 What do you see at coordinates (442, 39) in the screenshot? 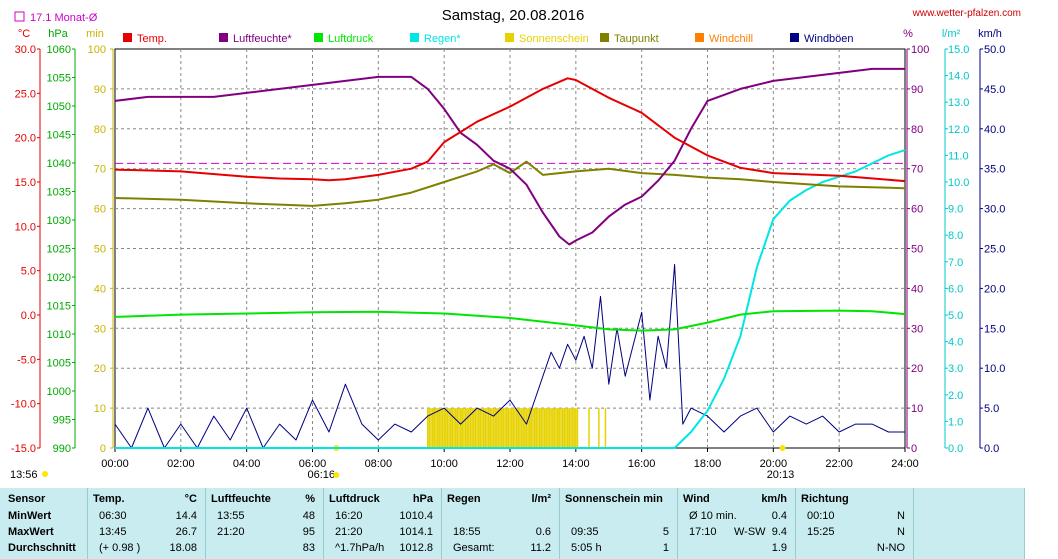
I see `legend-label: Regen*` at bounding box center [442, 39].